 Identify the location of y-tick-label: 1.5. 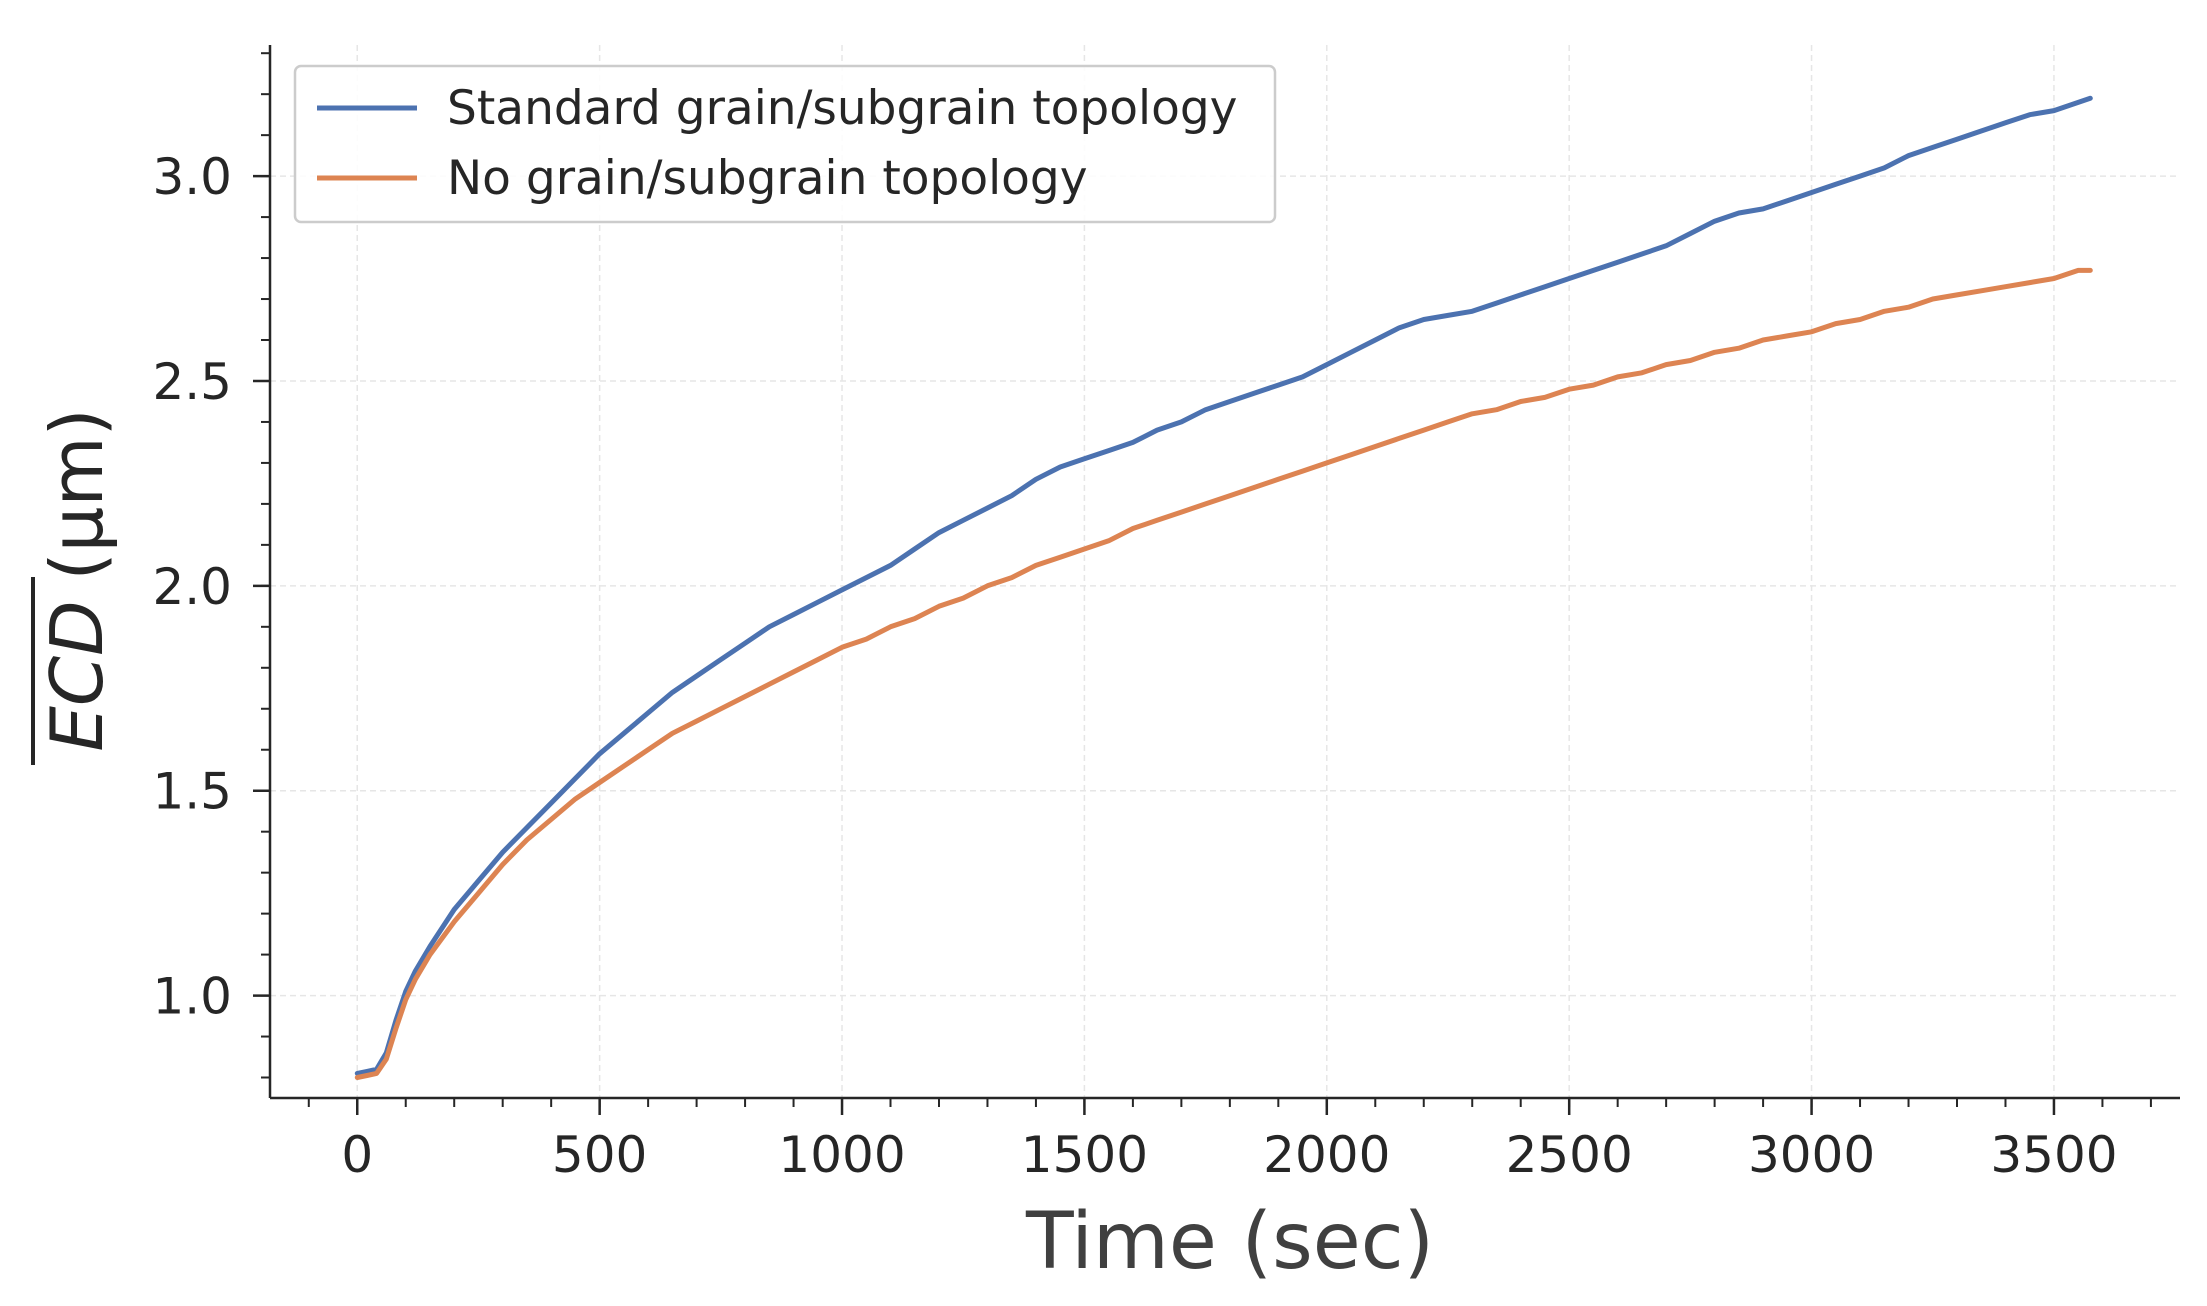
(192, 792).